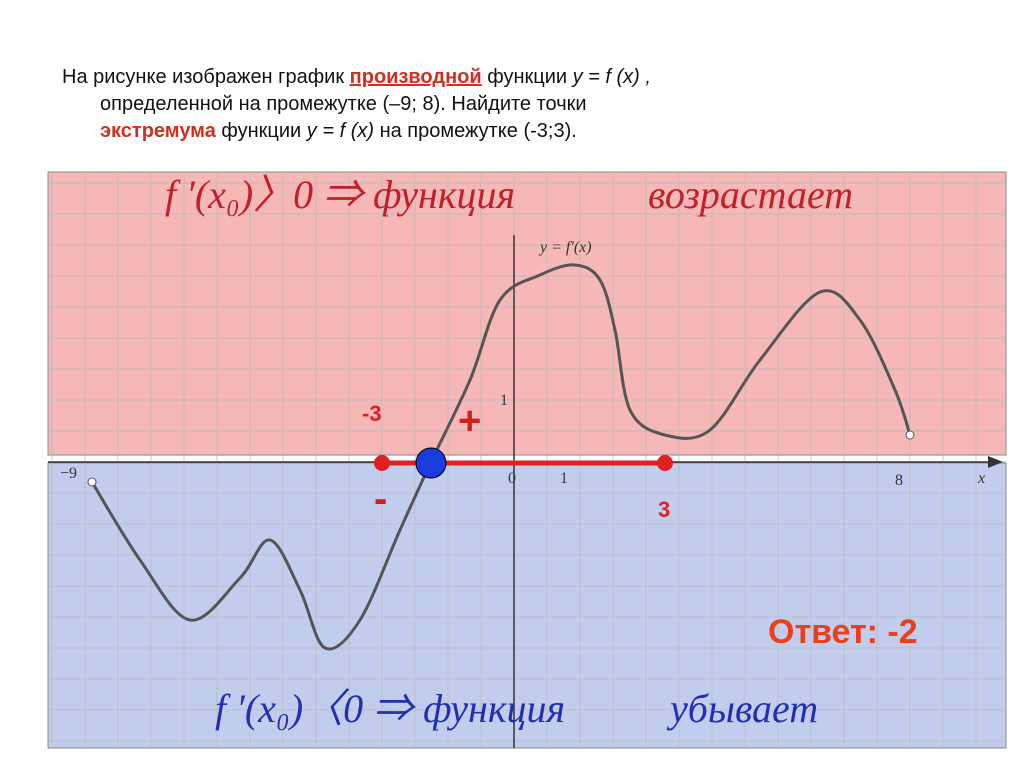 Image resolution: width=1024 pixels, height=767 pixels. I want to click on minus-sign: -, so click(380, 499).